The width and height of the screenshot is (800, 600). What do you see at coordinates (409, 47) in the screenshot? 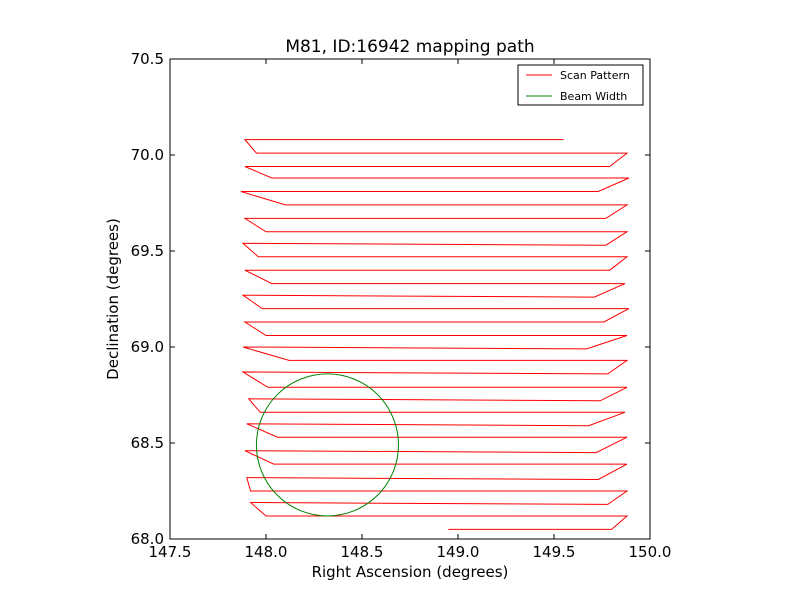
I see `chart-title: M81, ID:16942 mapping path` at bounding box center [409, 47].